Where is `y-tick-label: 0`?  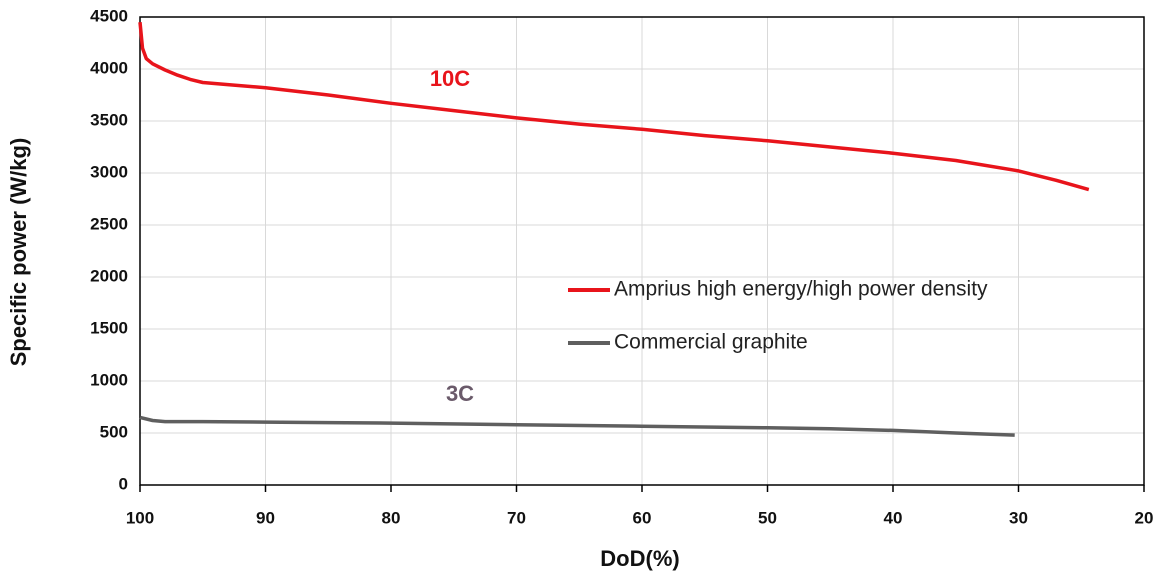
y-tick-label: 0 is located at coordinates (123, 483).